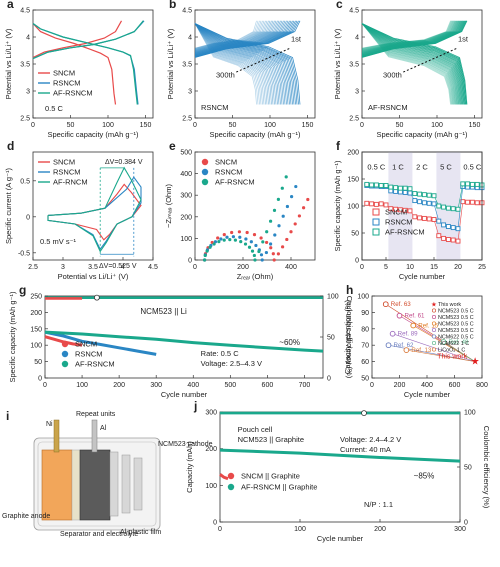 The height and width of the screenshot is (567, 500). I want to click on cathode-label: NCM523 cathode, so click(185, 444).